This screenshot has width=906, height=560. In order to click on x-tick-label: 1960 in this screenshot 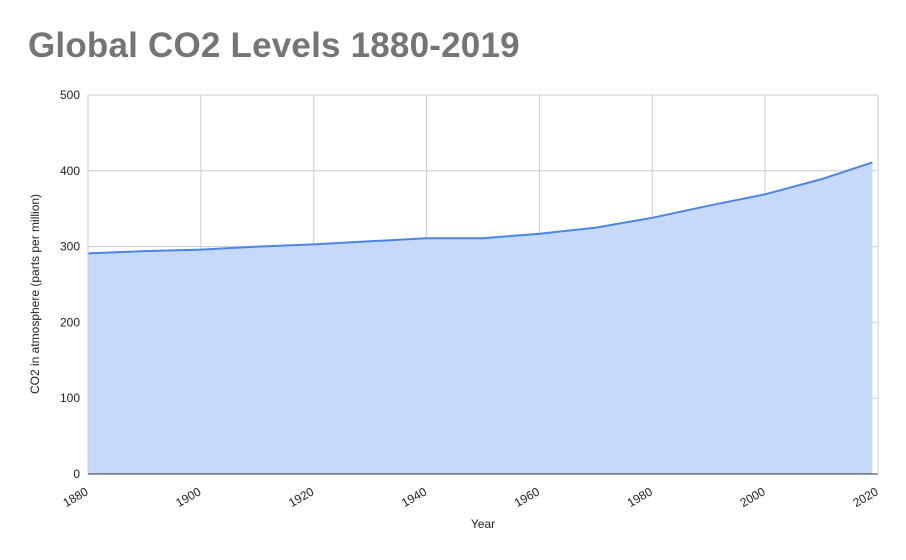, I will do `click(527, 497)`.